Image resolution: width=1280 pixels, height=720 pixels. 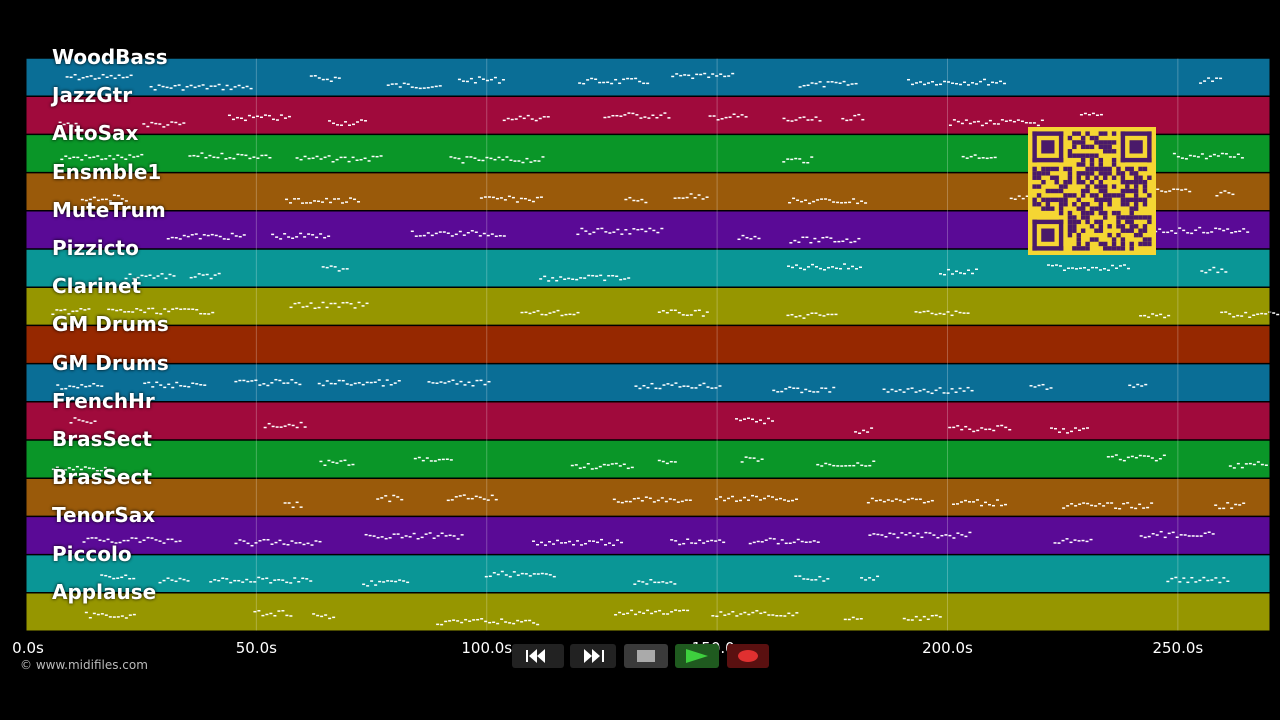 I want to click on stop-button, so click(x=646, y=656).